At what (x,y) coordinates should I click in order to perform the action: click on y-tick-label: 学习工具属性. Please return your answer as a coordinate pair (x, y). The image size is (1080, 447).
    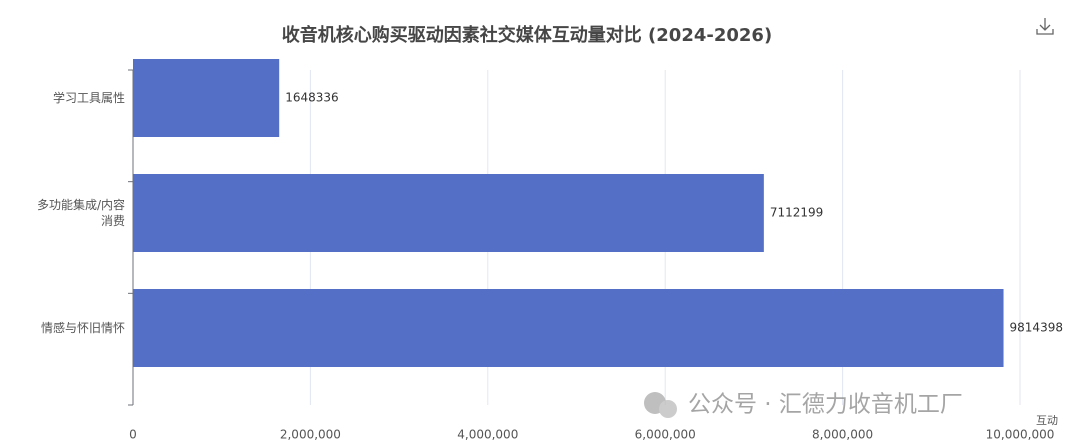
    Looking at the image, I should click on (88, 98).